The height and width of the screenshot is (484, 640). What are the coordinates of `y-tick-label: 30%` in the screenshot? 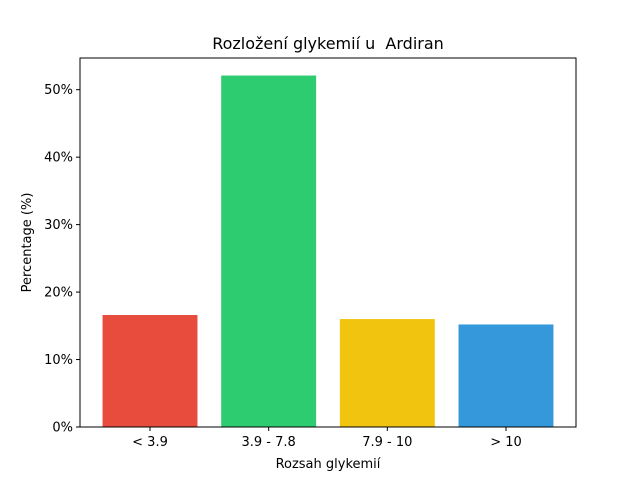 It's located at (58, 225).